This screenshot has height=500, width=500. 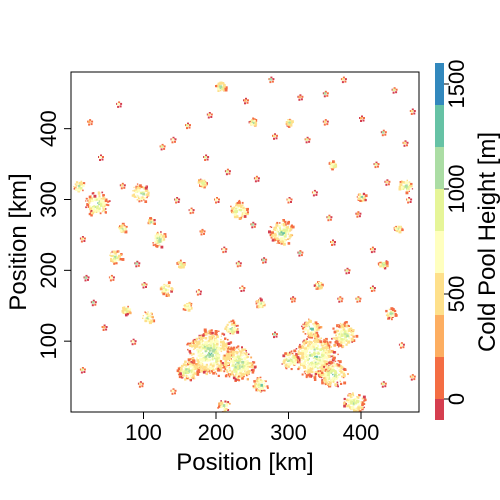 I want to click on colorbar-title: Cold Pool Height [m], so click(x=487, y=242).